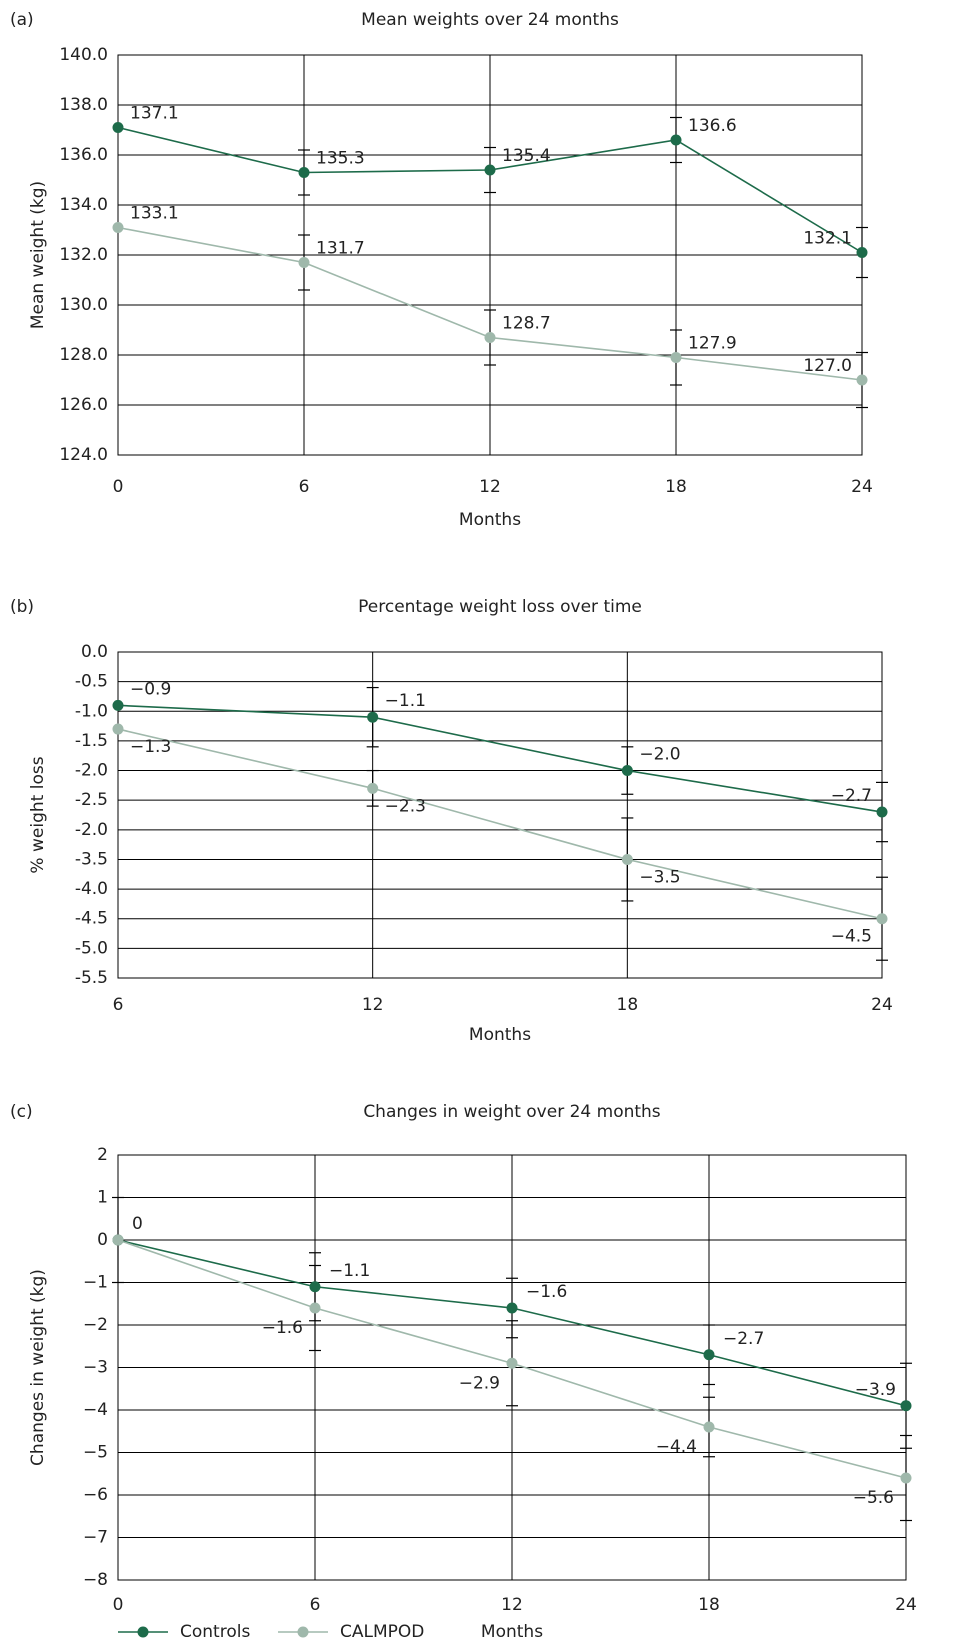 This screenshot has width=963, height=1645. What do you see at coordinates (83, 55) in the screenshot?
I see `y-tick-label: 140.0` at bounding box center [83, 55].